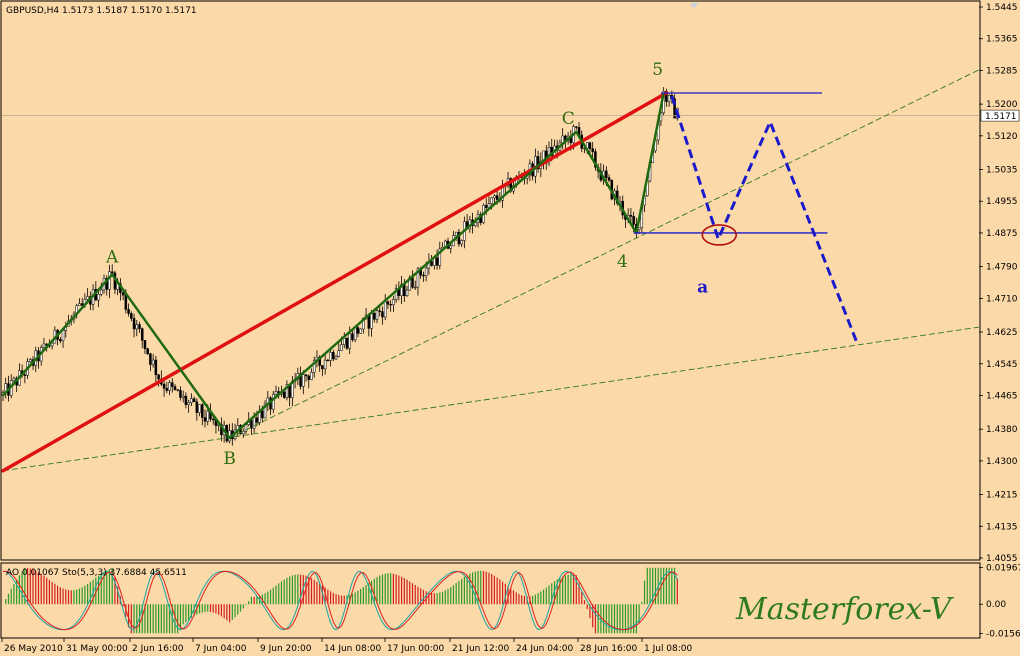 This screenshot has width=1020, height=656. Describe the element at coordinates (229, 459) in the screenshot. I see `wave-label: B` at that location.